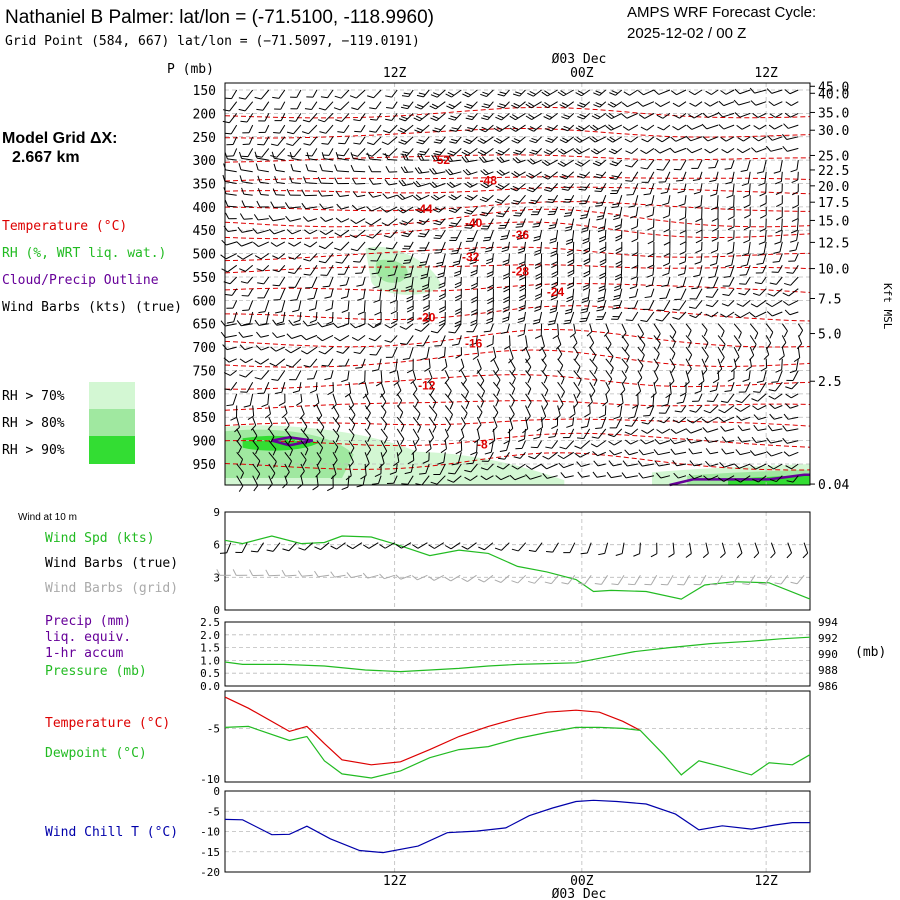  What do you see at coordinates (427, 385) in the screenshot?
I see `temperature-contour-label: -12` at bounding box center [427, 385].